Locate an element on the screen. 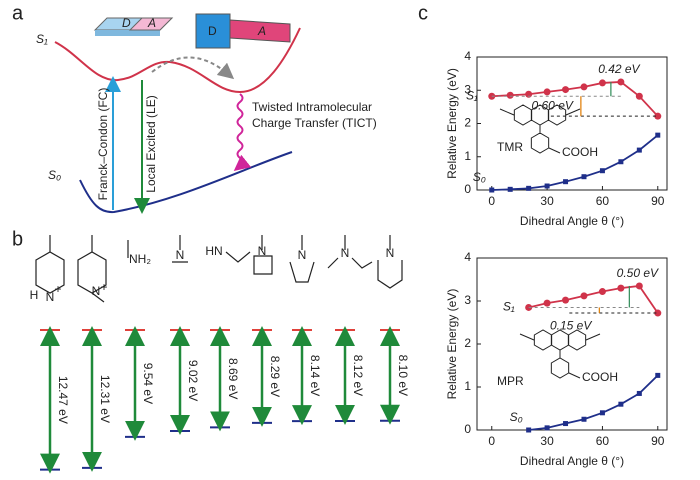 The height and width of the screenshot is (480, 700). plot-frame is located at coordinates (572, 123).